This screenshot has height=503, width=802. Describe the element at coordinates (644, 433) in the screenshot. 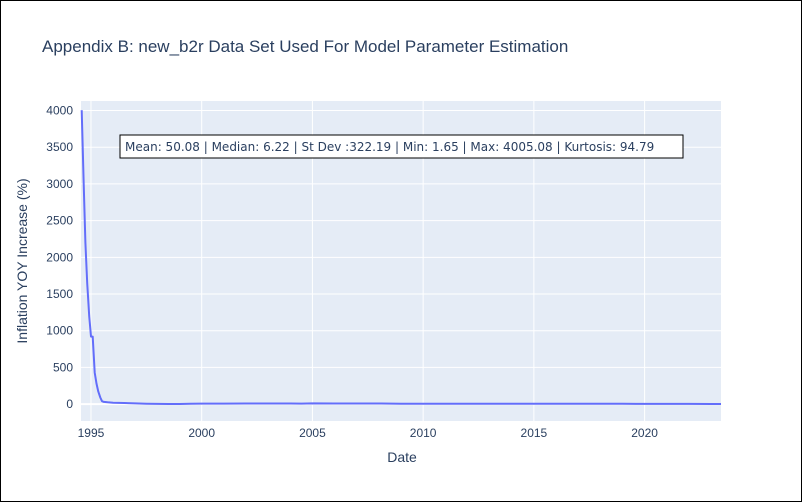

I see `x-tick-label: 2020` at that location.